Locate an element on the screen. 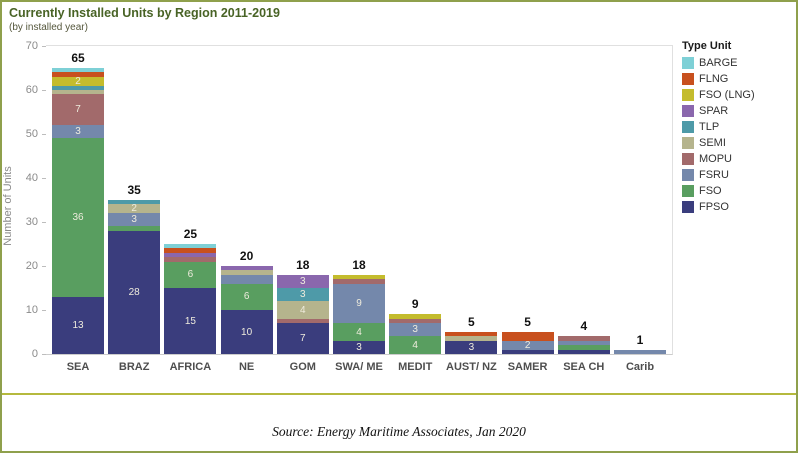 The height and width of the screenshot is (453, 798). x-tick-label-samer: SAMER is located at coordinates (527, 367).